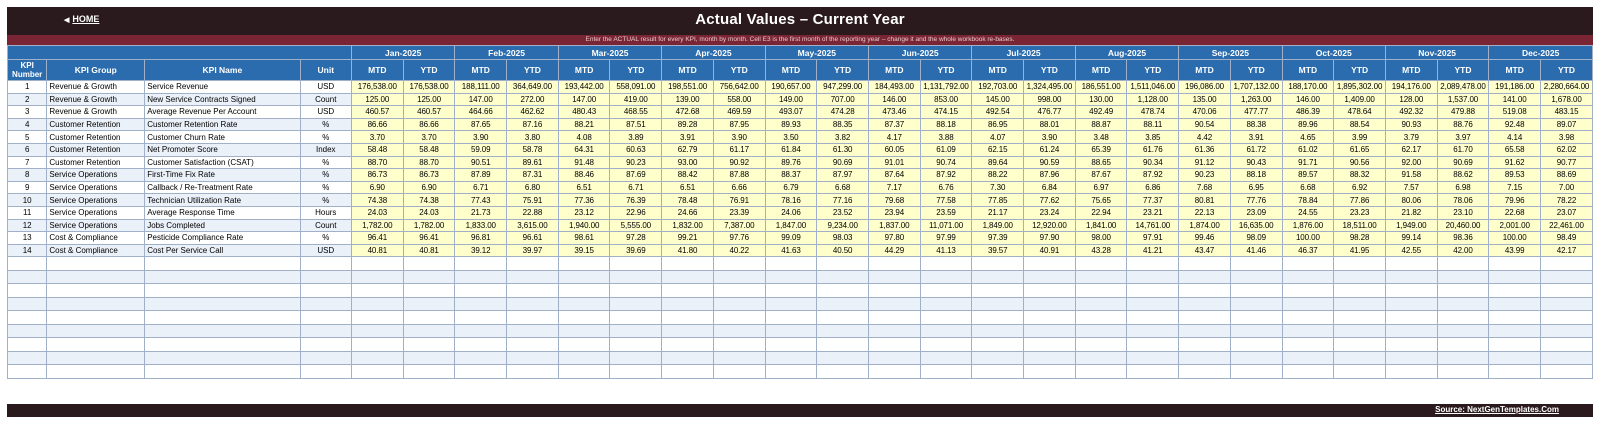  I want to click on mtd-value-cell: 92.48, so click(1515, 124).